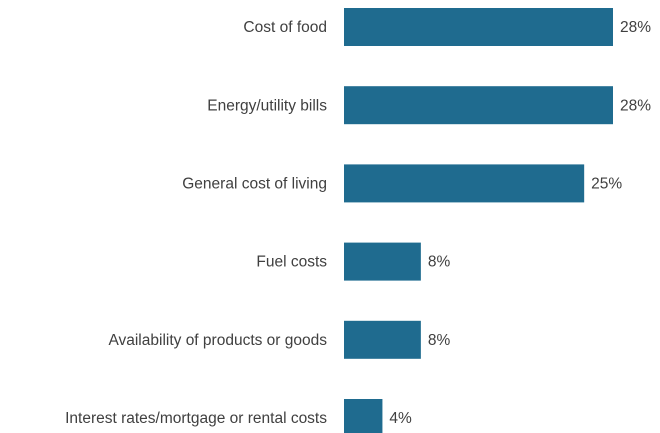 Image resolution: width=660 pixels, height=433 pixels. I want to click on category-label: Interest rates/mortgage or rental costs, so click(196, 418).